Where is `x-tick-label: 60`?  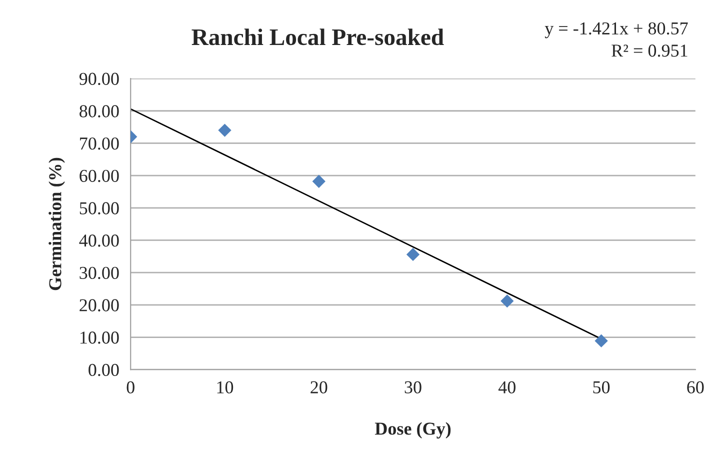 x-tick-label: 60 is located at coordinates (695, 387).